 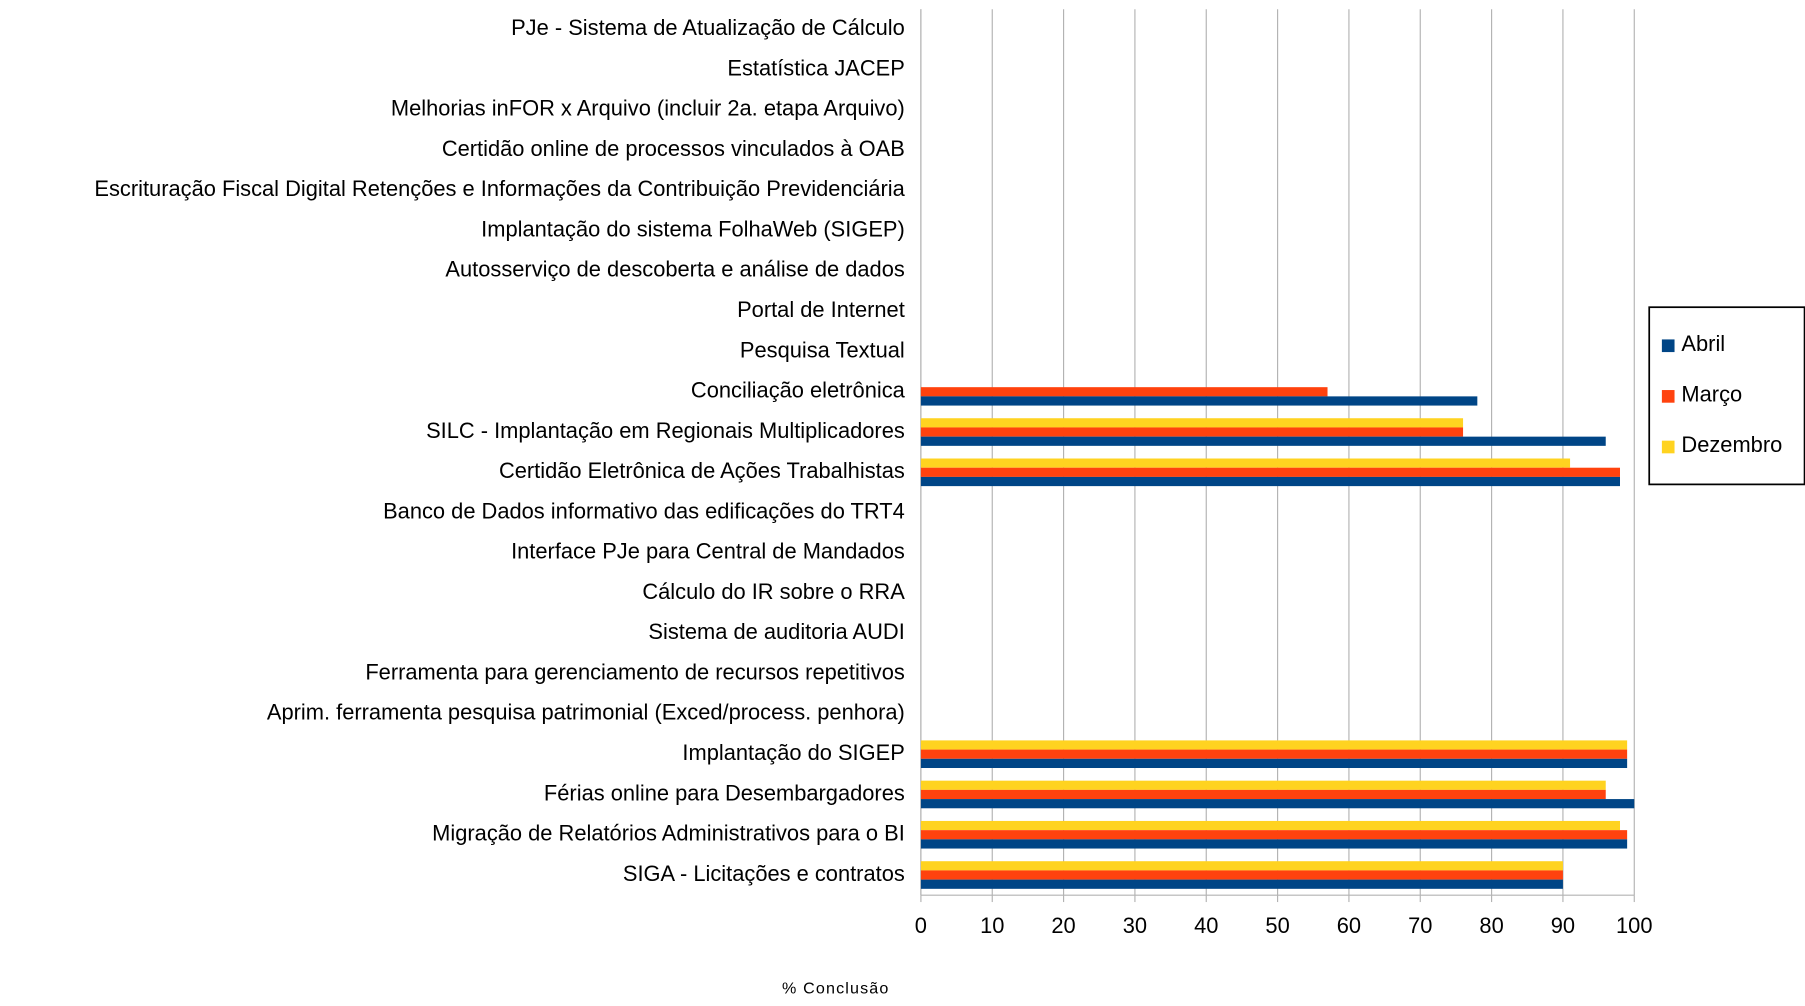 I want to click on y-tick-label: Férias online para Desembargadores, so click(x=724, y=792).